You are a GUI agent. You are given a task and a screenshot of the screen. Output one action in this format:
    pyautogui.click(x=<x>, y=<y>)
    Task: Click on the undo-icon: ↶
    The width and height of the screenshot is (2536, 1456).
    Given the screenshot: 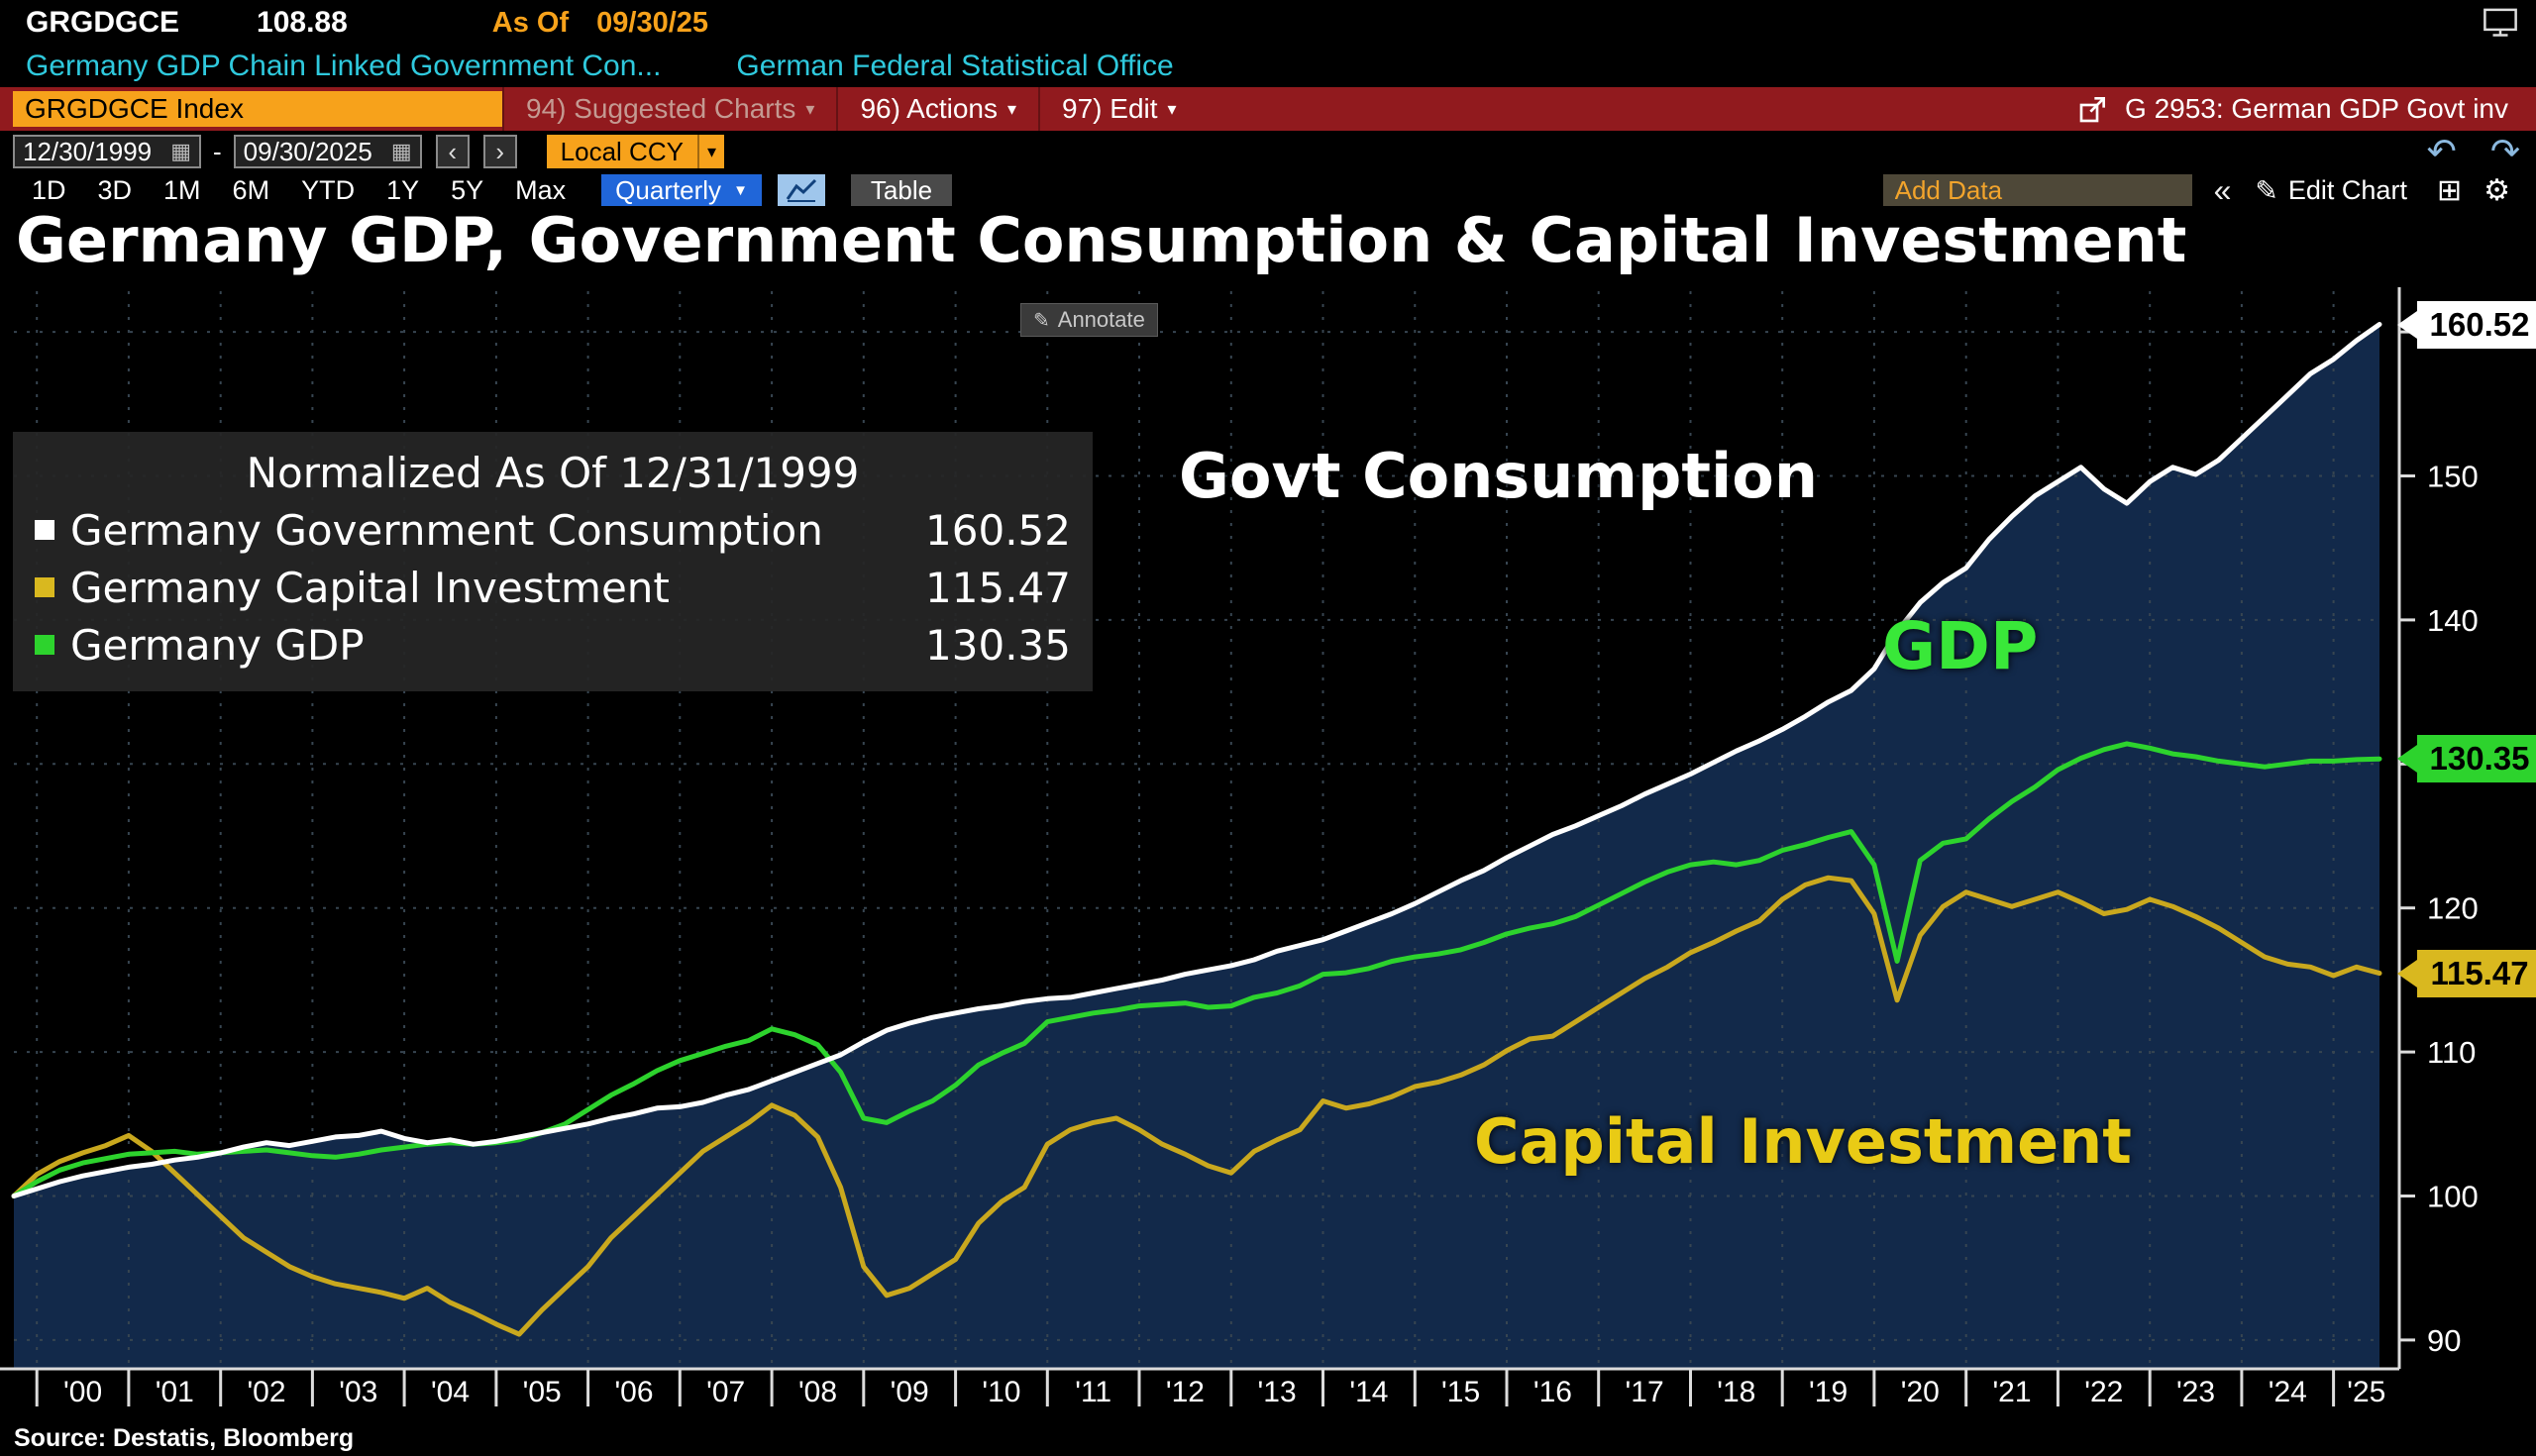 What is the action you would take?
    pyautogui.click(x=2441, y=151)
    